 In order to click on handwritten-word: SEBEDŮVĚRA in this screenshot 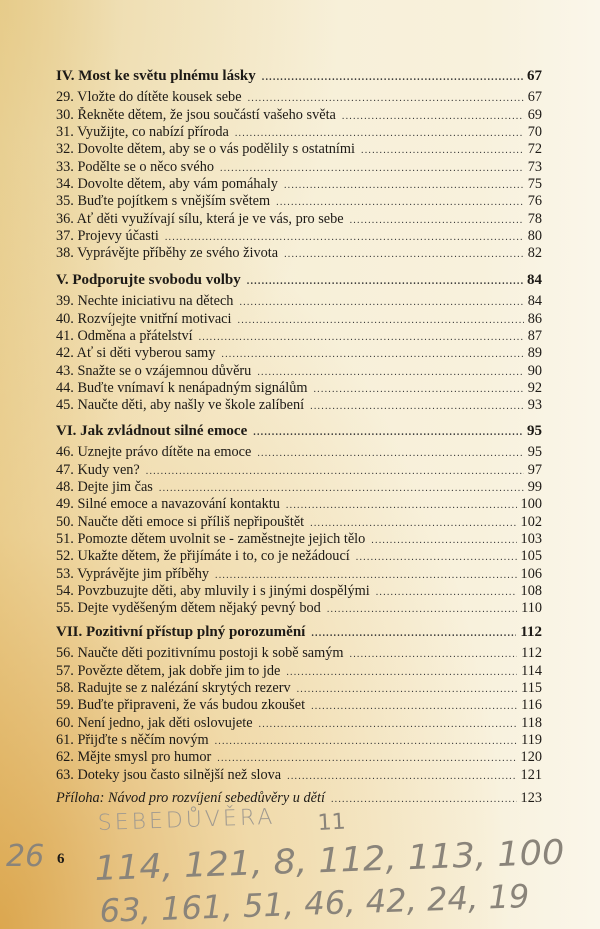, I will do `click(186, 820)`.